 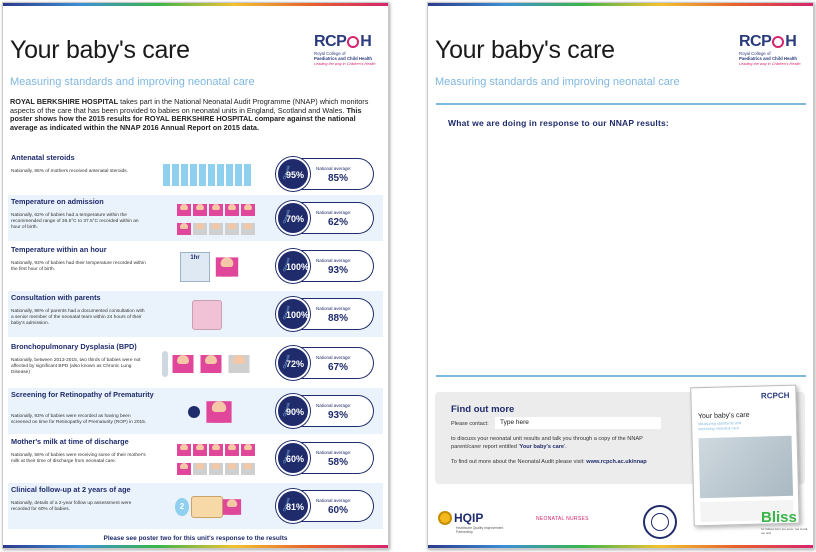 I want to click on our-unit-value: 70%, so click(x=295, y=219).